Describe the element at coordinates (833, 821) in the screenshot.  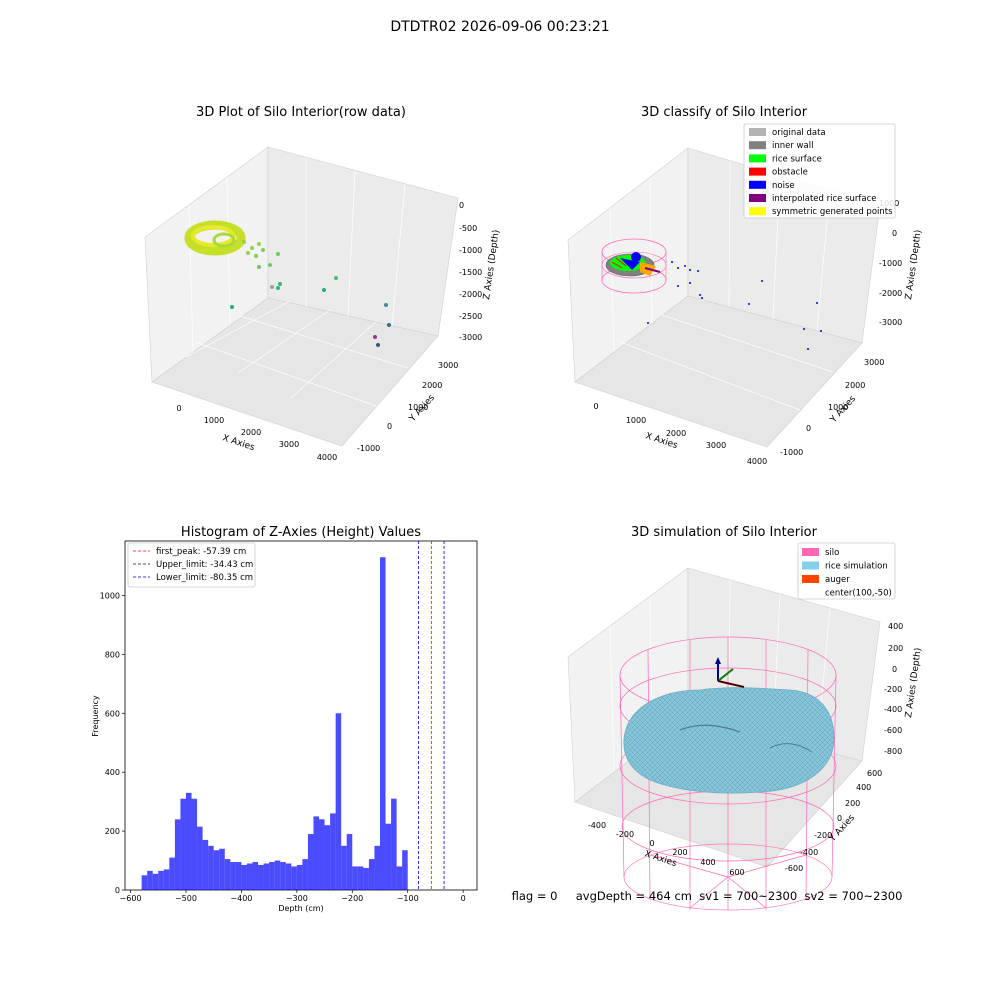
I see `panel4-yticks: -600 -400 -200 0 200 400 600` at that location.